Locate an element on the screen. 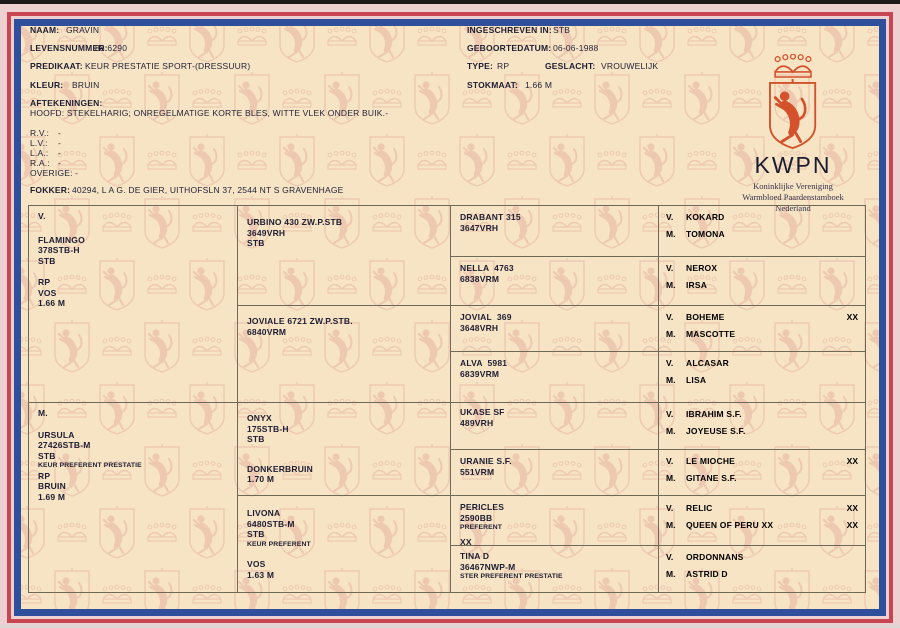  great-grandparent-cell: DRABANT 315 3647VRH is located at coordinates (552, 222).